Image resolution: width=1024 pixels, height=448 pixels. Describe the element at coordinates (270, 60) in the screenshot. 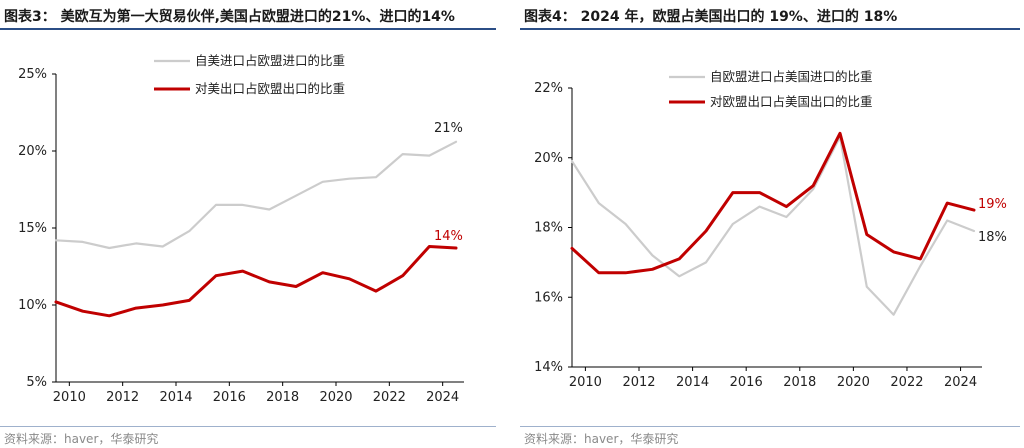

I see `legend-label-1: 自美进口占欧盟进口的比重` at that location.